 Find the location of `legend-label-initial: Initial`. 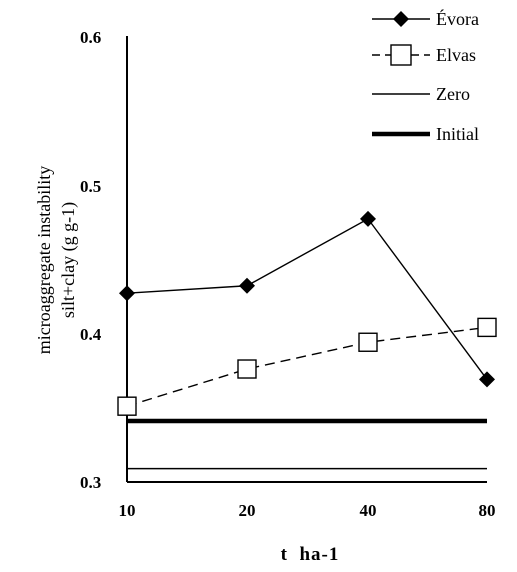

legend-label-initial: Initial is located at coordinates (457, 134).